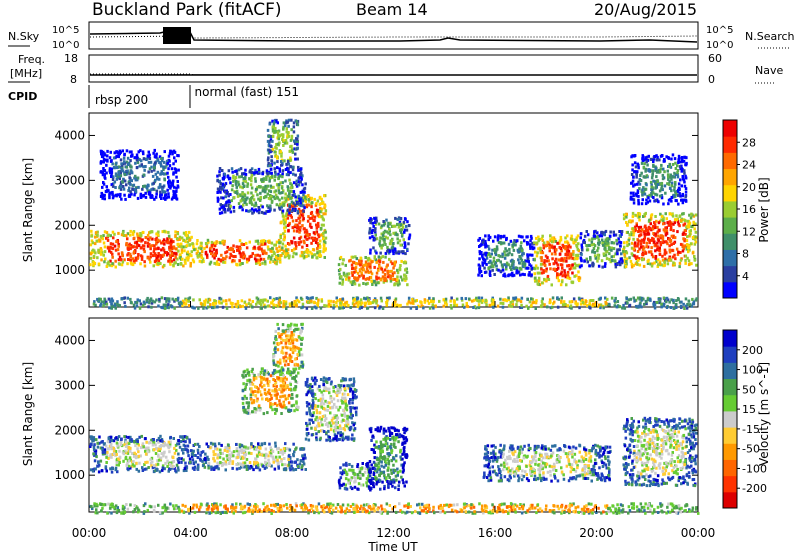 This screenshot has width=800, height=554. I want to click on freq-tick-bottom: 8, so click(73, 79).